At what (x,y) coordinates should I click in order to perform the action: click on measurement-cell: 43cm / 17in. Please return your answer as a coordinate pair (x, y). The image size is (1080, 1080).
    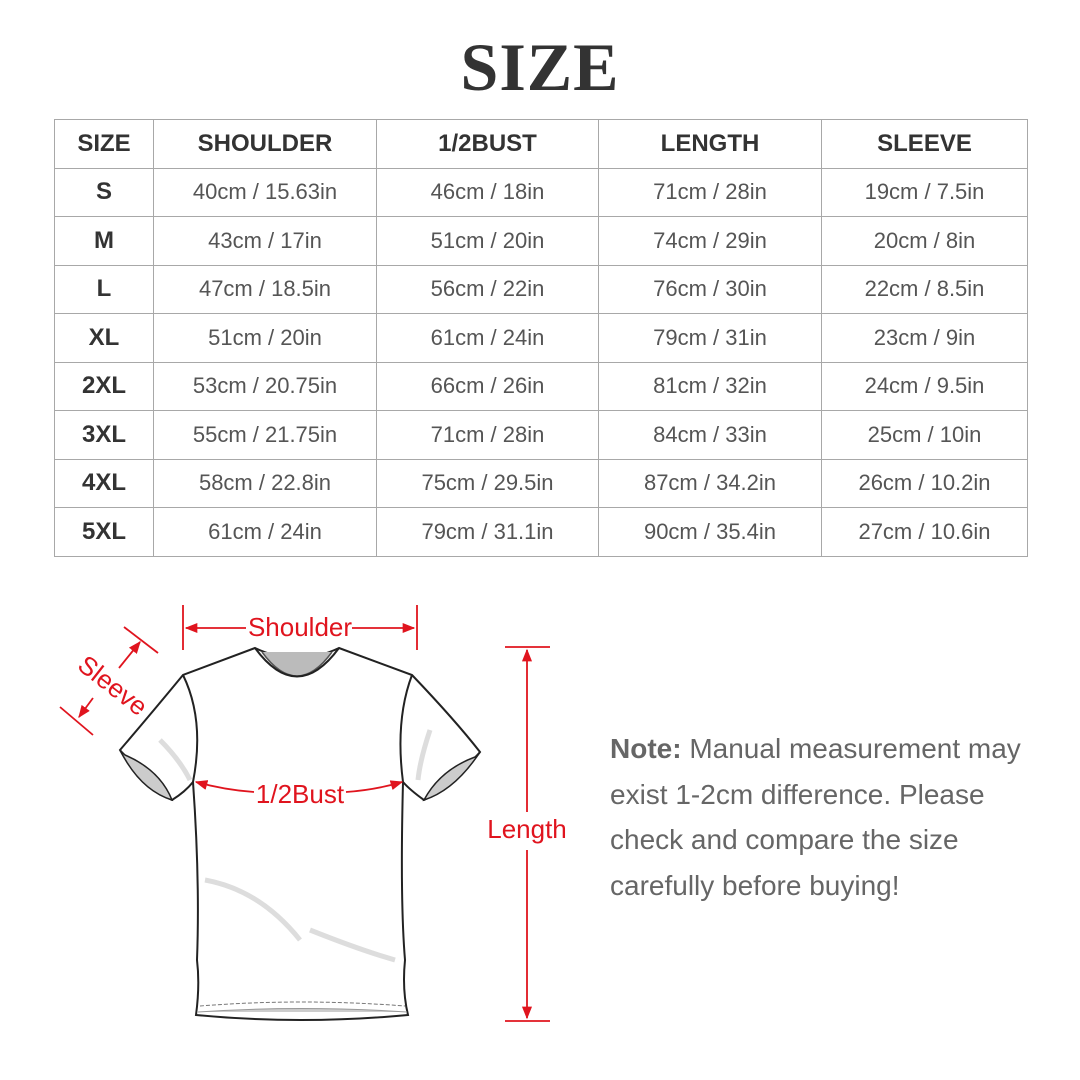
    Looking at the image, I should click on (265, 241).